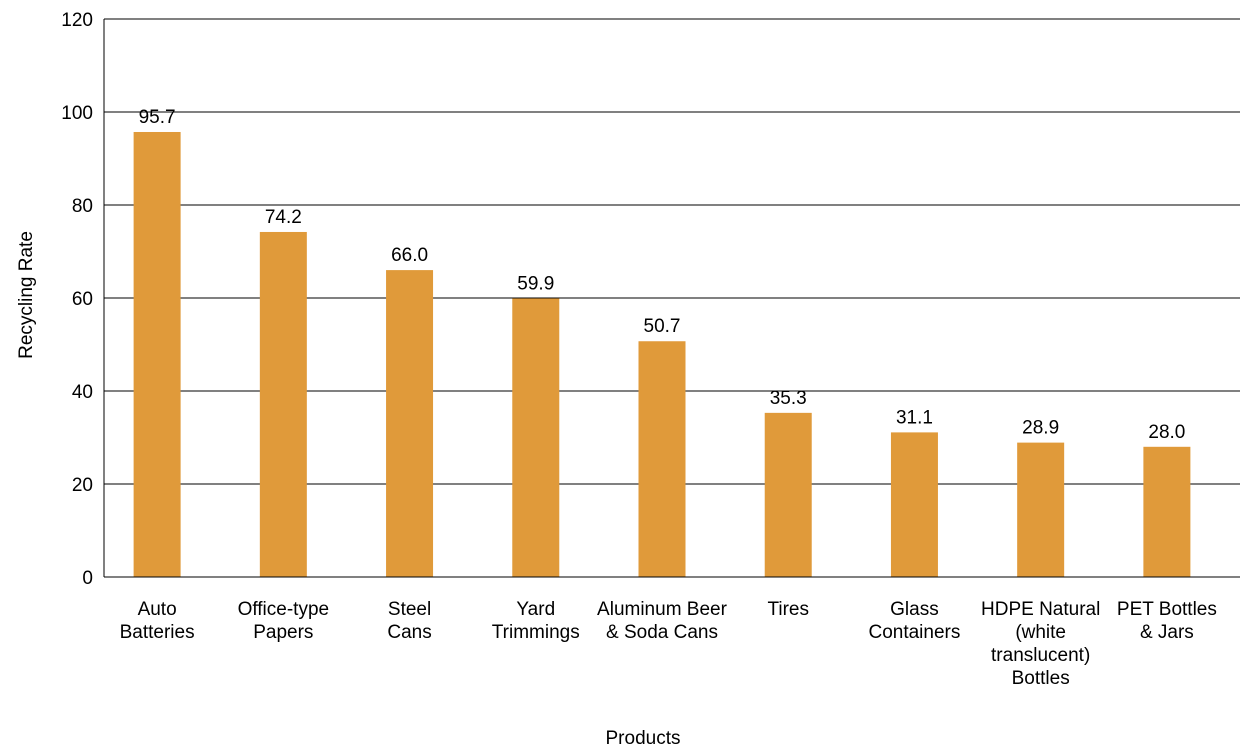  Describe the element at coordinates (662, 326) in the screenshot. I see `bar-value-label: 50.7` at that location.